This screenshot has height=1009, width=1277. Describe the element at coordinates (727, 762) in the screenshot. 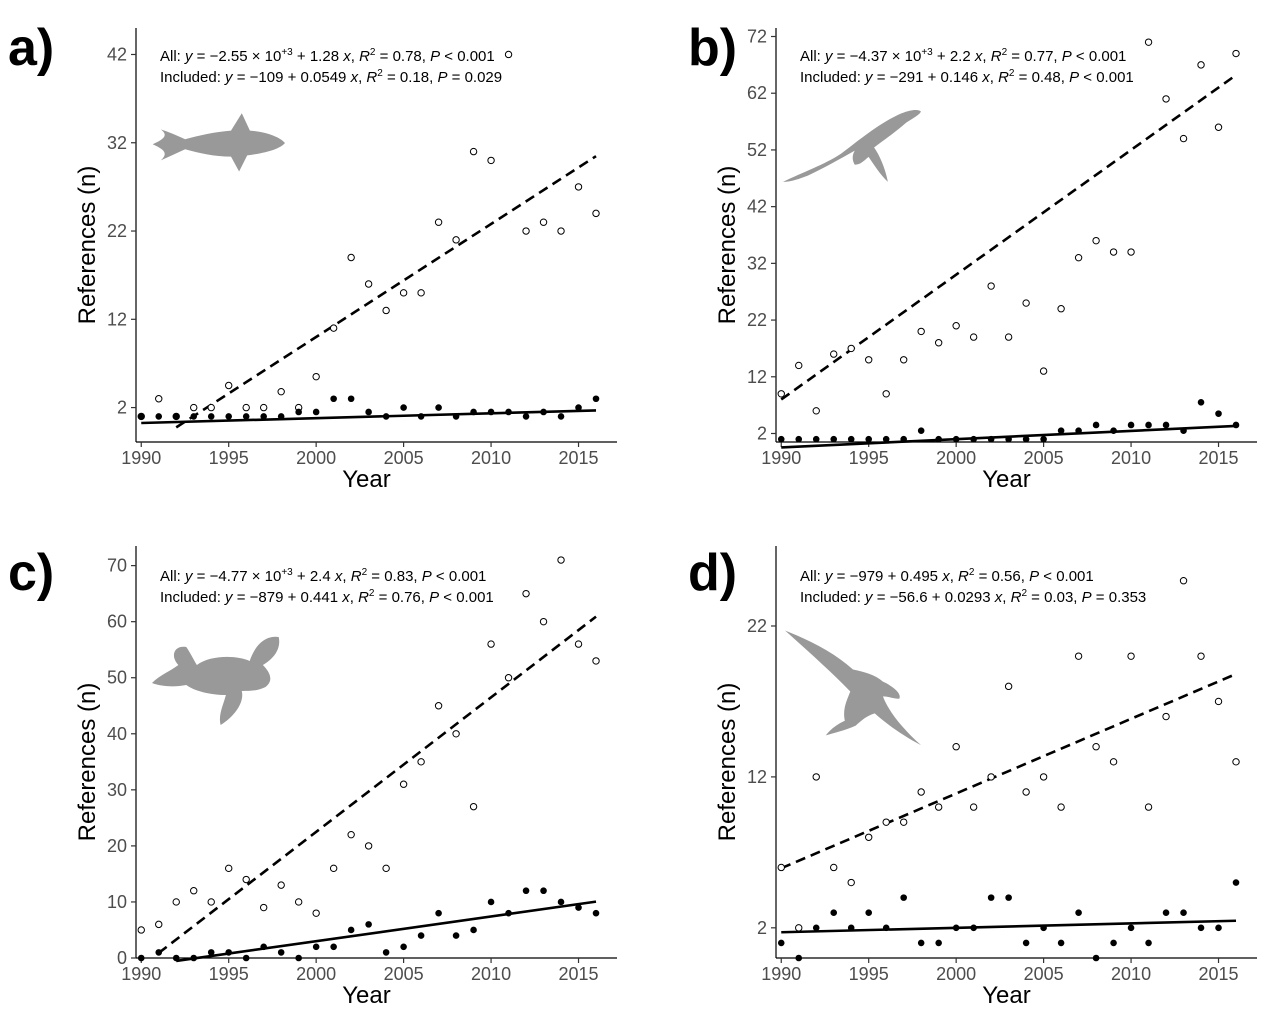

I see `y-axis-title: References (n)` at that location.